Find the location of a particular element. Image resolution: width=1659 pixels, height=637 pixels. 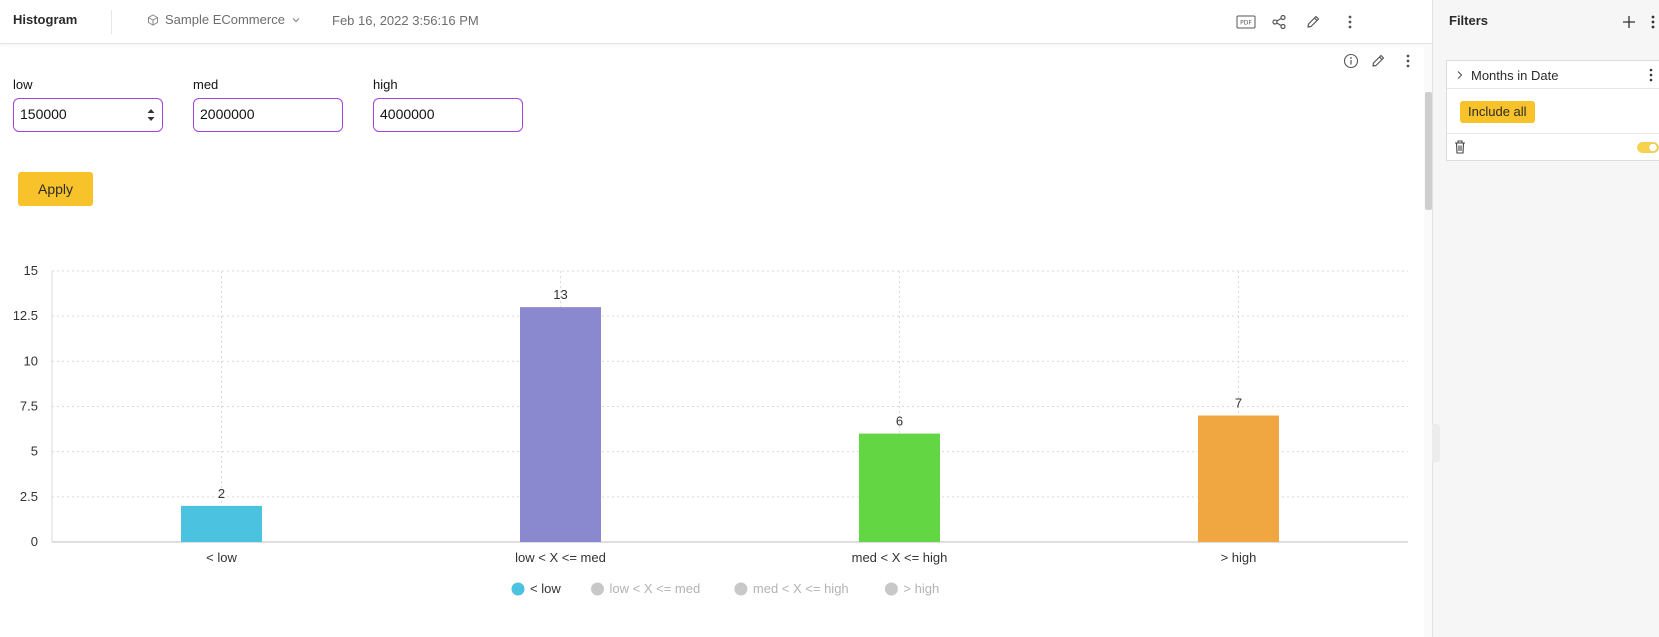

y-axis-ticks: 0 2.5 5 7.5 10 12.5 15 is located at coordinates (25, 406).